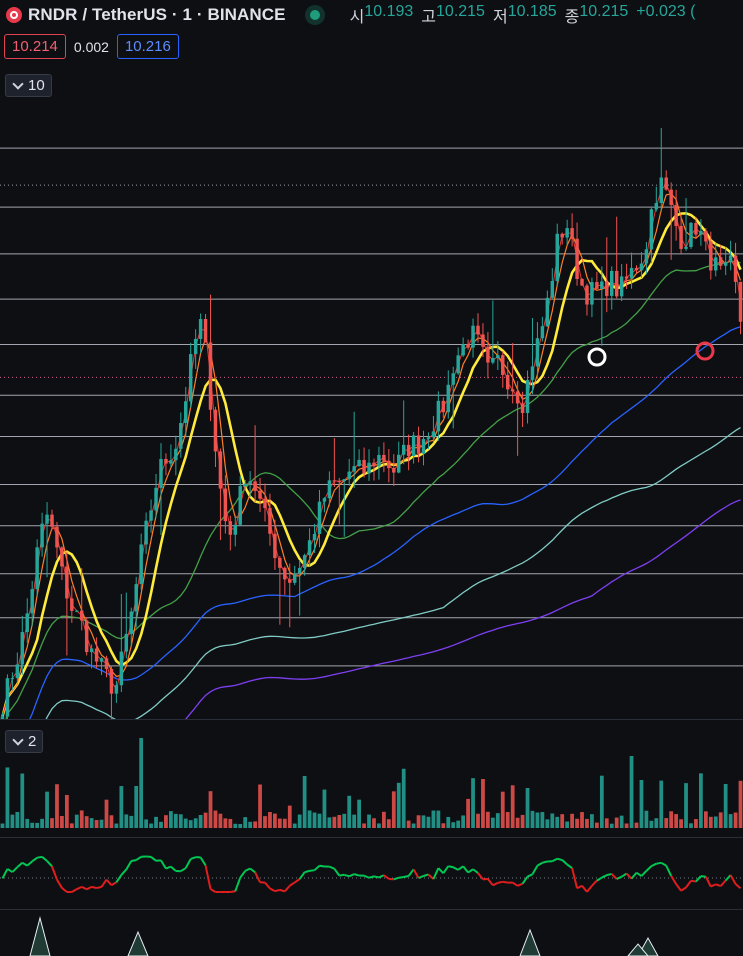 The width and height of the screenshot is (743, 956). Describe the element at coordinates (371, 933) in the screenshot. I see `spike-indicator-chart` at that location.